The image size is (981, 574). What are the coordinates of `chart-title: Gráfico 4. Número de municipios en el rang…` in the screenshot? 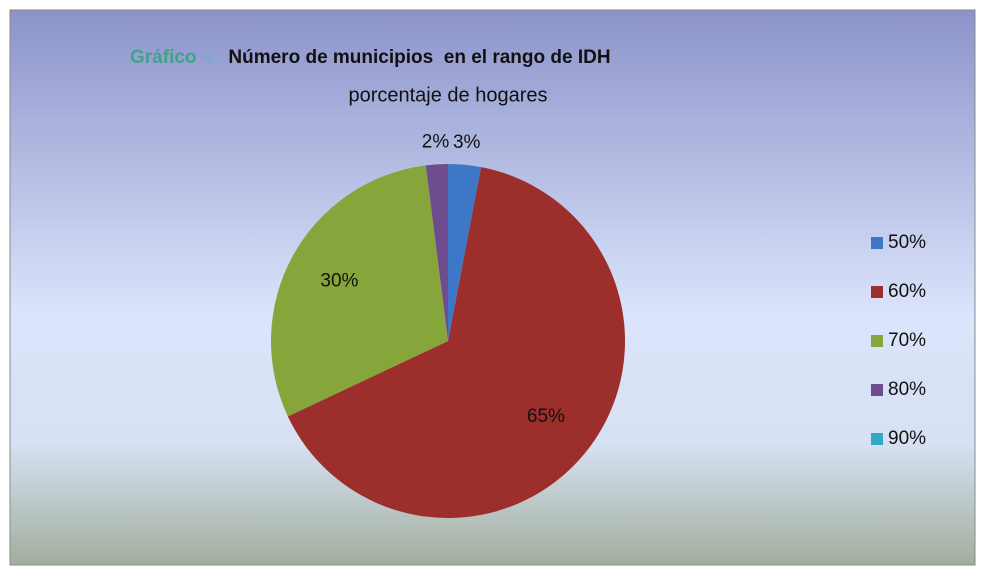 It's located at (370, 57).